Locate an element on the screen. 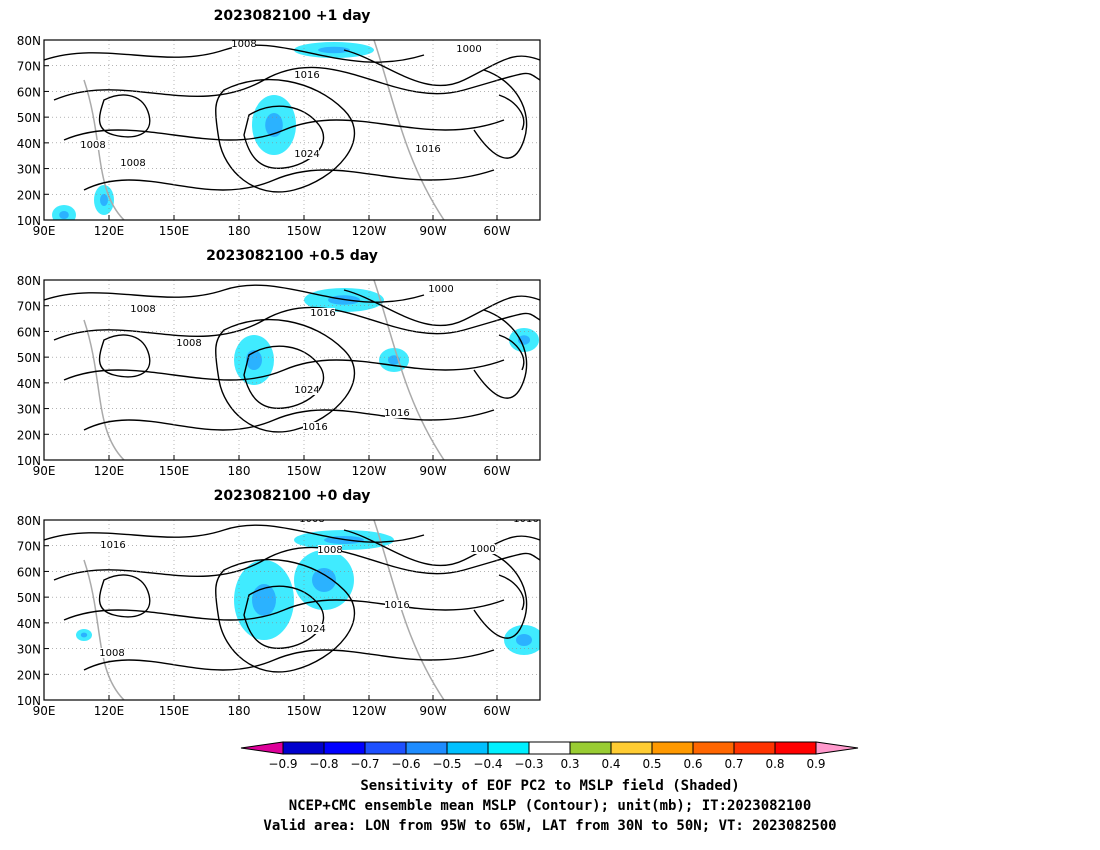 This screenshot has height=850, width=1100. colorbar-label: −0.6 is located at coordinates (405, 764).